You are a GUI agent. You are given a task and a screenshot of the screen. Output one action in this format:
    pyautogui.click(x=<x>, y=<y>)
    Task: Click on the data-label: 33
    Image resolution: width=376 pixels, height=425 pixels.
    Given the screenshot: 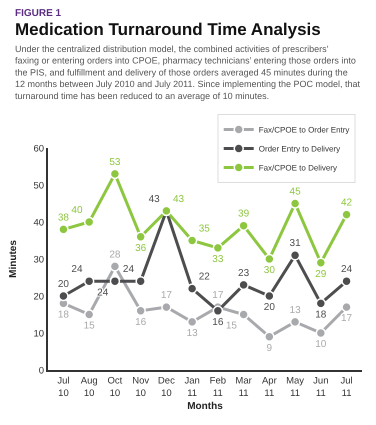 What is the action you would take?
    pyautogui.click(x=218, y=260)
    